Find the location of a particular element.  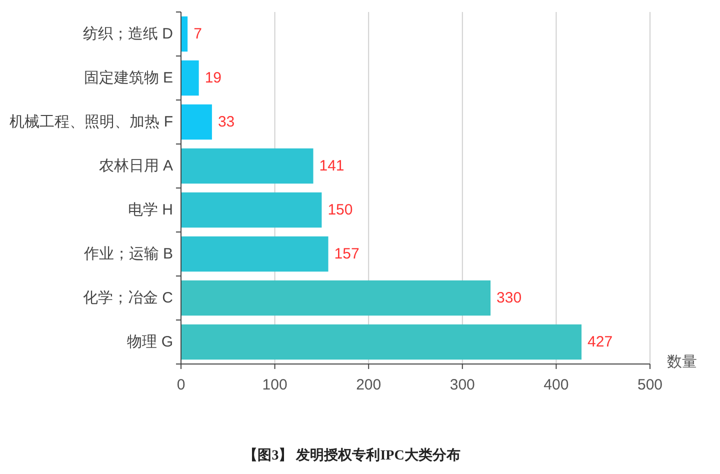

data-label: 141 is located at coordinates (331, 166).